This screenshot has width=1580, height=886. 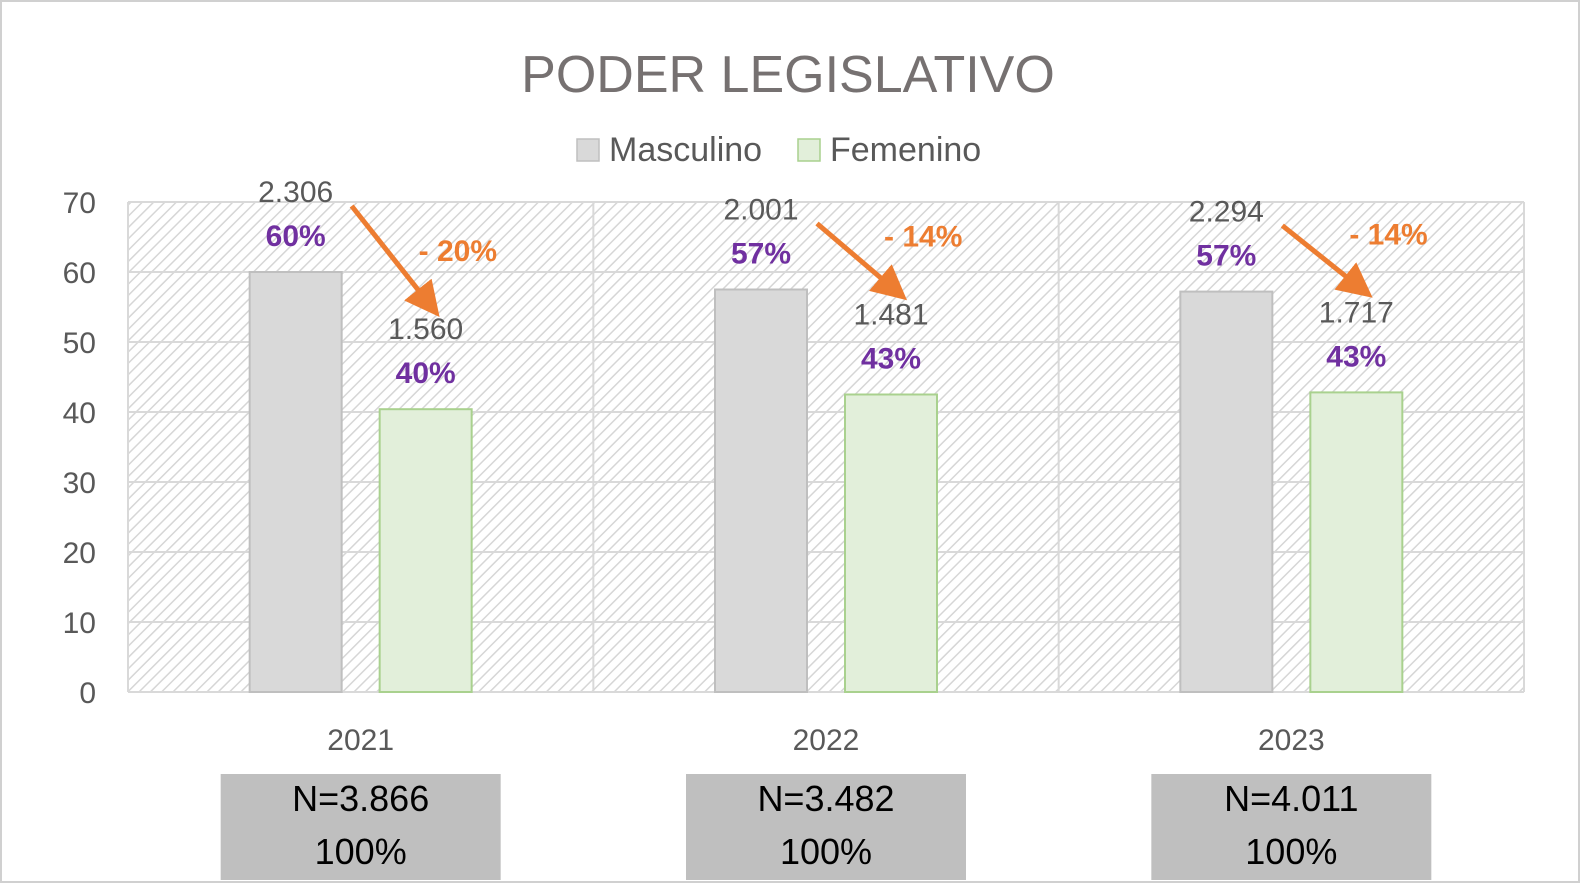 I want to click on bar-femenino-2023, so click(x=1356, y=542).